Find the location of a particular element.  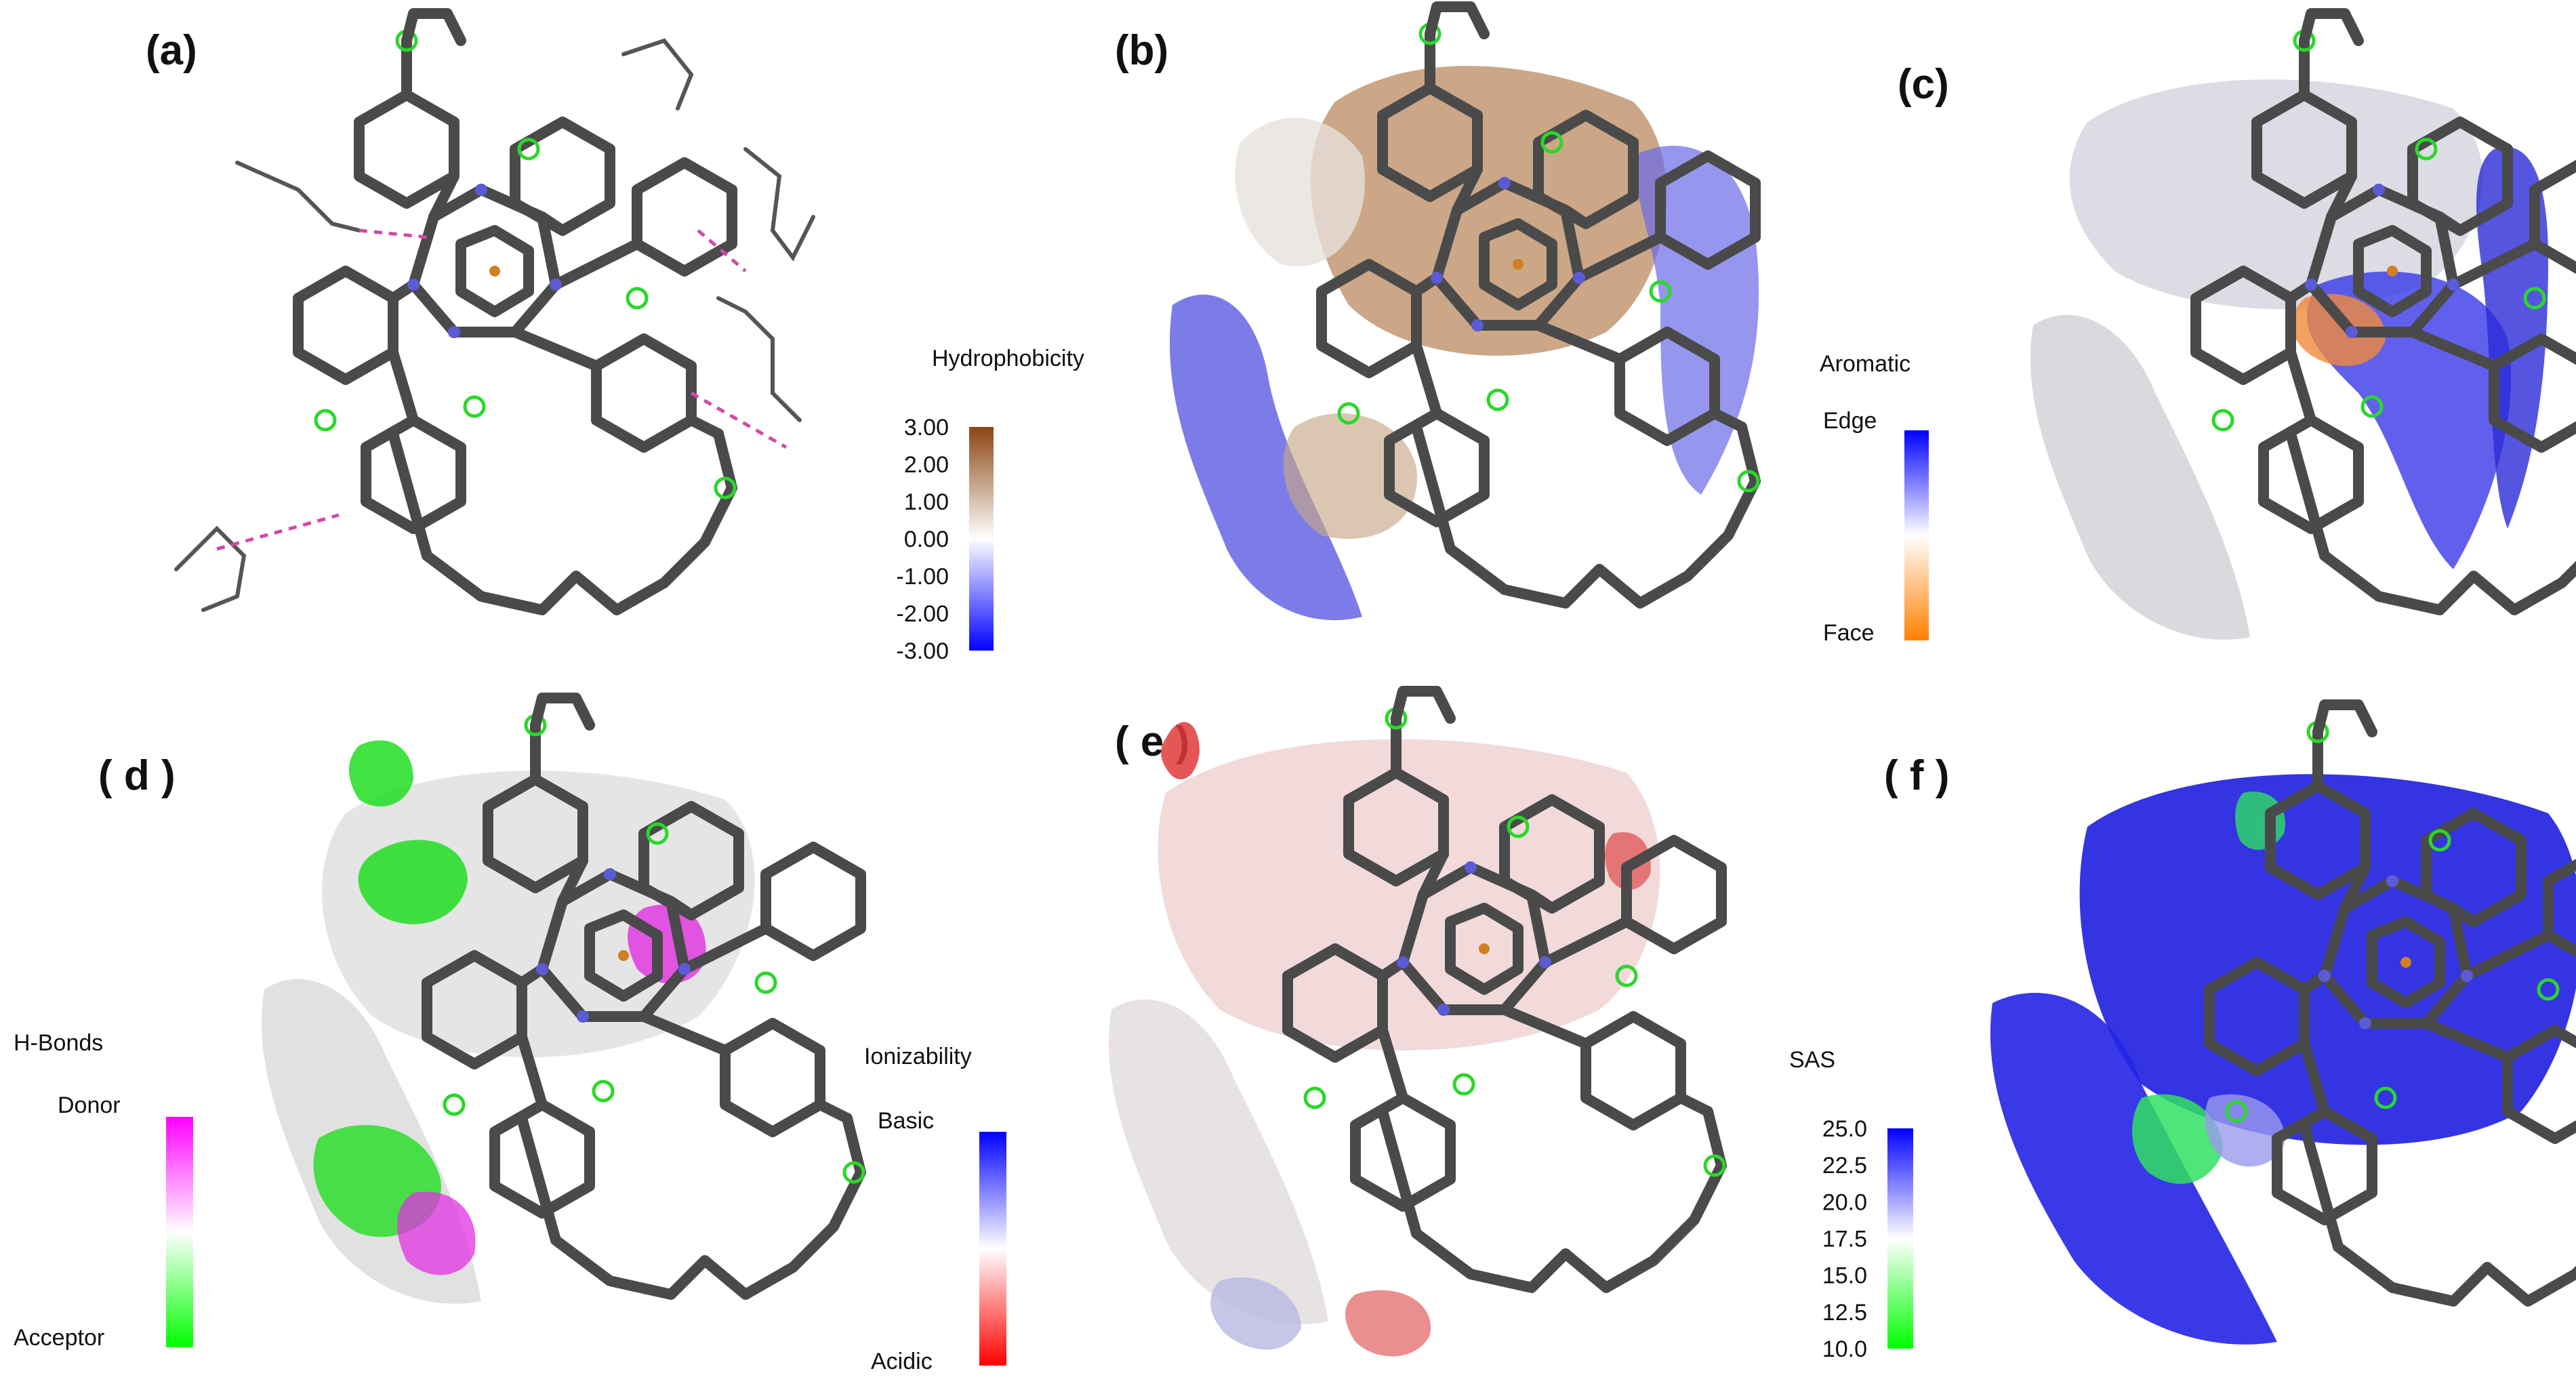

surface-basic-lower is located at coordinates (1255, 1314).